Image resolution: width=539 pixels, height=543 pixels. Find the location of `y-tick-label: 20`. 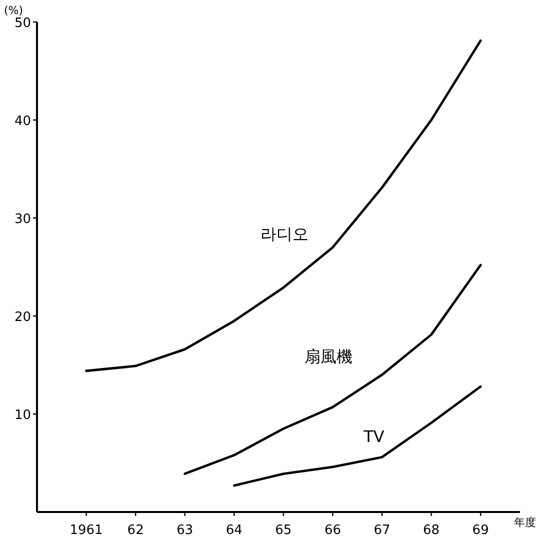

y-tick-label: 20 is located at coordinates (22, 317).